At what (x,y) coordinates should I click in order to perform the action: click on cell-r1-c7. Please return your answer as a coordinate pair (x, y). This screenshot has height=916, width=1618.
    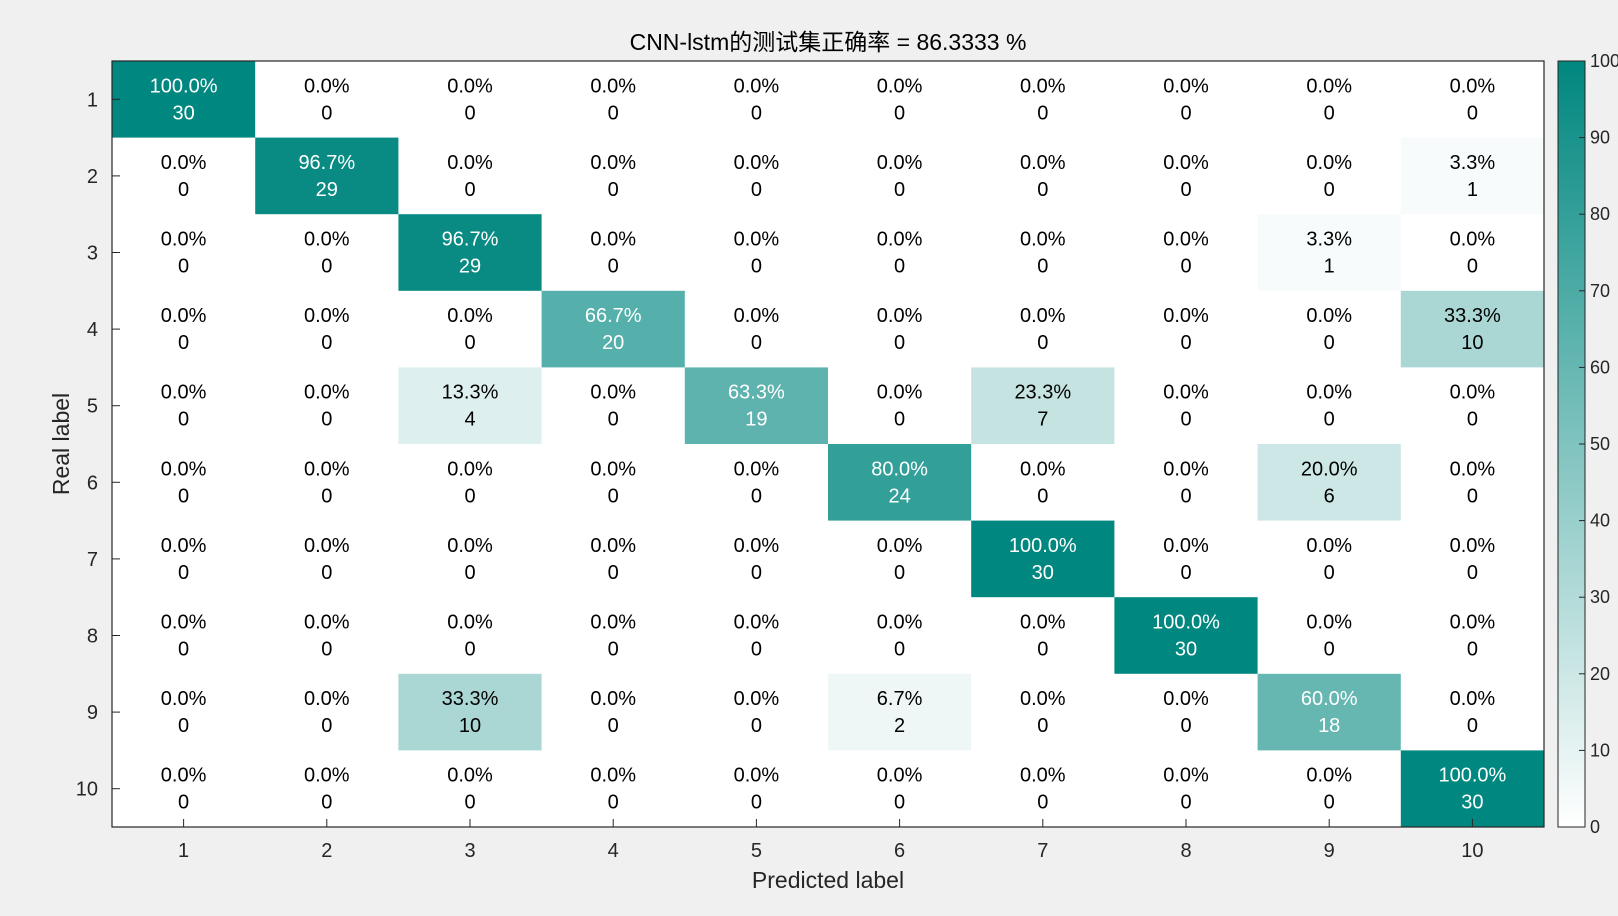
    Looking at the image, I should click on (1043, 100).